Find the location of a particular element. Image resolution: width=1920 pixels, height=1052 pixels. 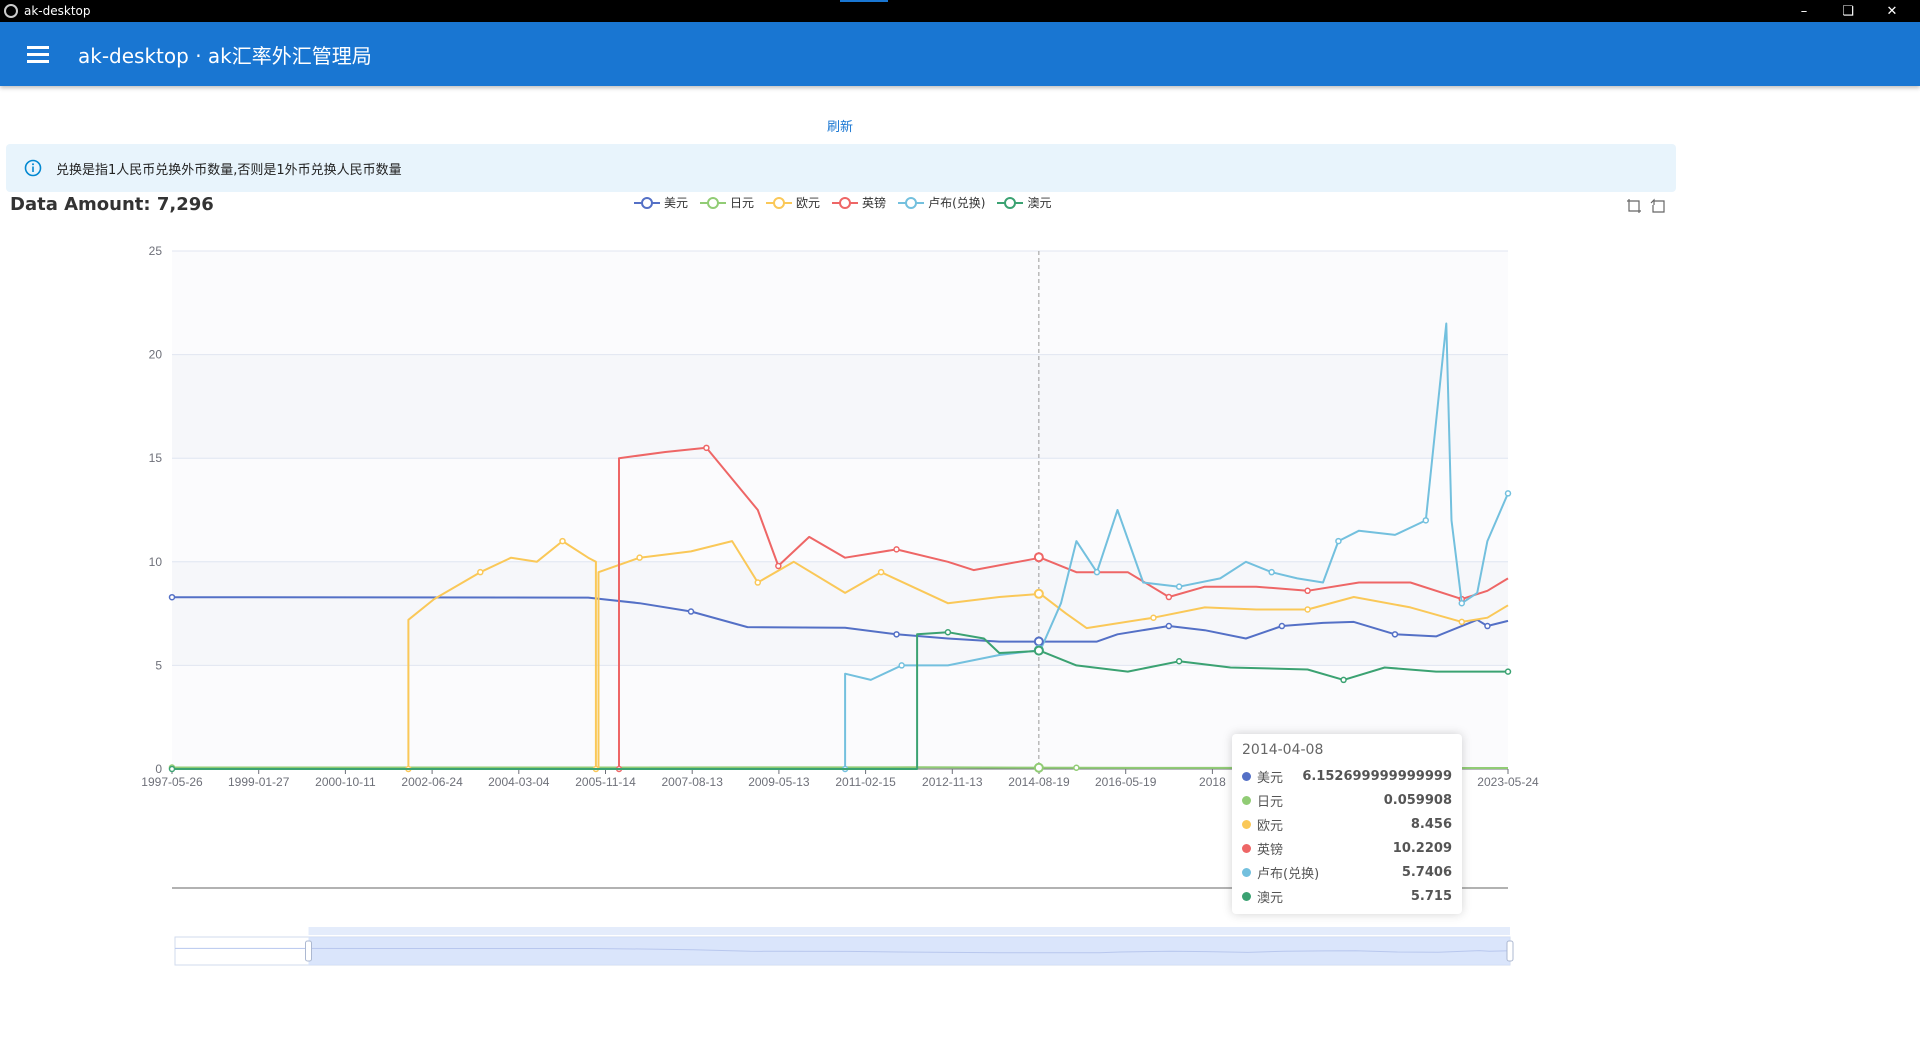

tooltip-series-value: 10.2209 is located at coordinates (1422, 848).